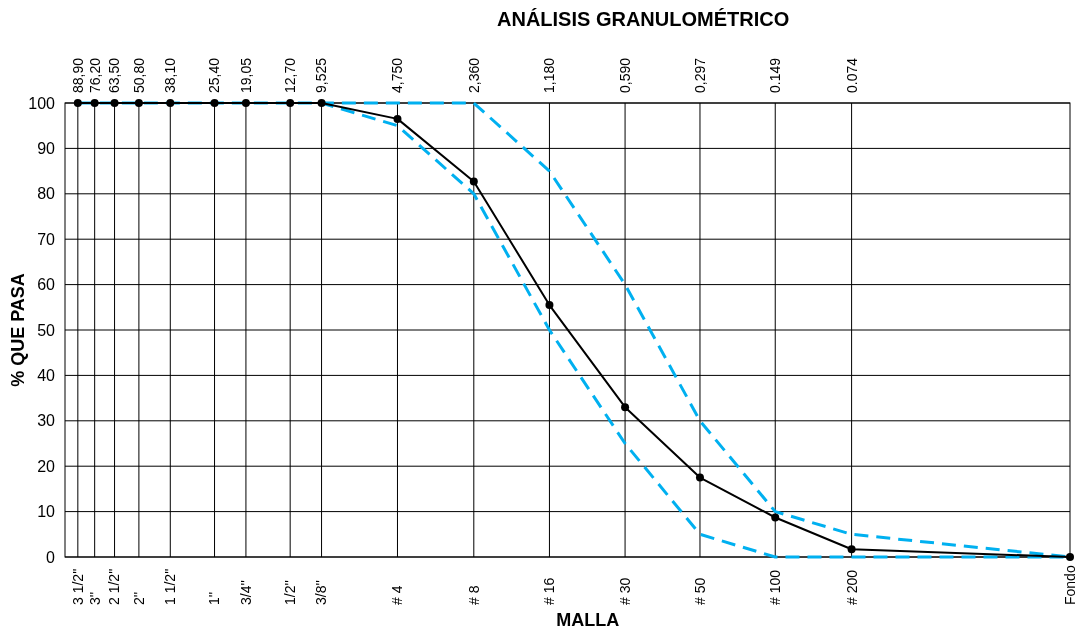 This screenshot has width=1080, height=631. What do you see at coordinates (46, 330) in the screenshot?
I see `y-tick-label: 50` at bounding box center [46, 330].